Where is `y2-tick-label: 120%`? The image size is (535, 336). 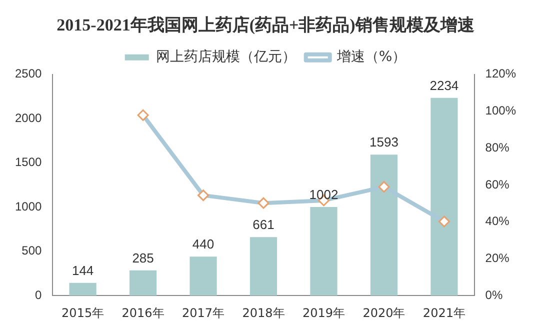 y2-tick-label: 120% is located at coordinates (500, 73).